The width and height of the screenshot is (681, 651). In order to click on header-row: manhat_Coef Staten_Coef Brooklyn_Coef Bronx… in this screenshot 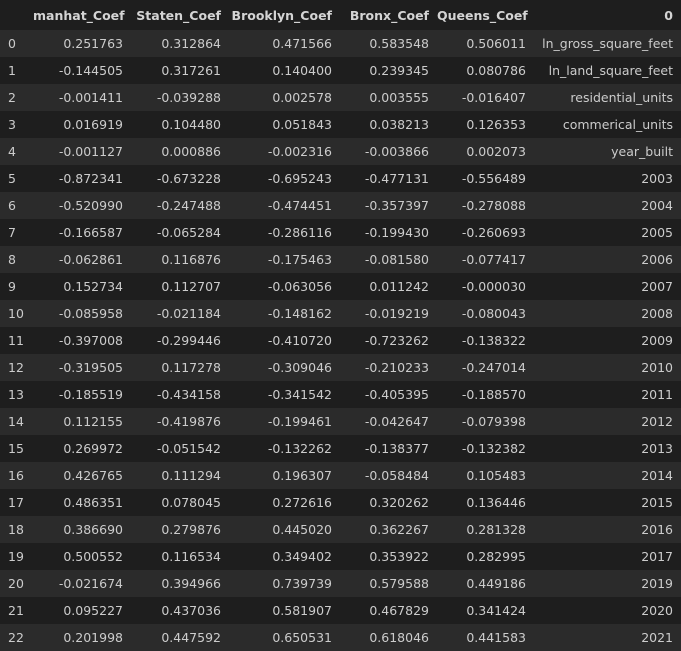, I will do `click(340, 15)`.